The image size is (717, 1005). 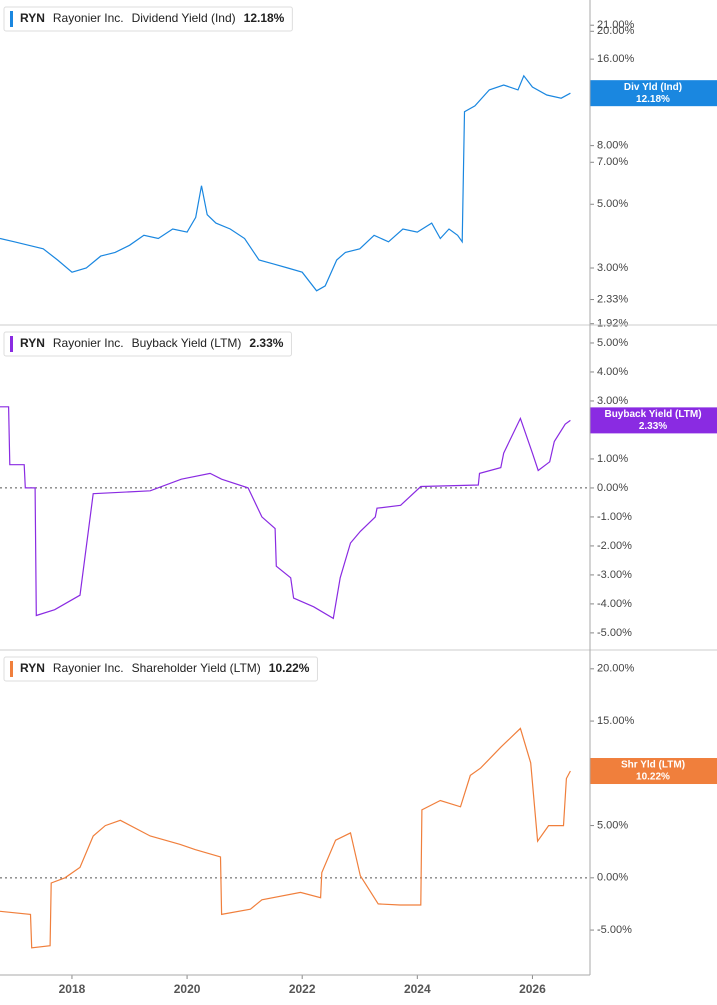 What do you see at coordinates (653, 777) in the screenshot?
I see `badge-value: 10.22%` at bounding box center [653, 777].